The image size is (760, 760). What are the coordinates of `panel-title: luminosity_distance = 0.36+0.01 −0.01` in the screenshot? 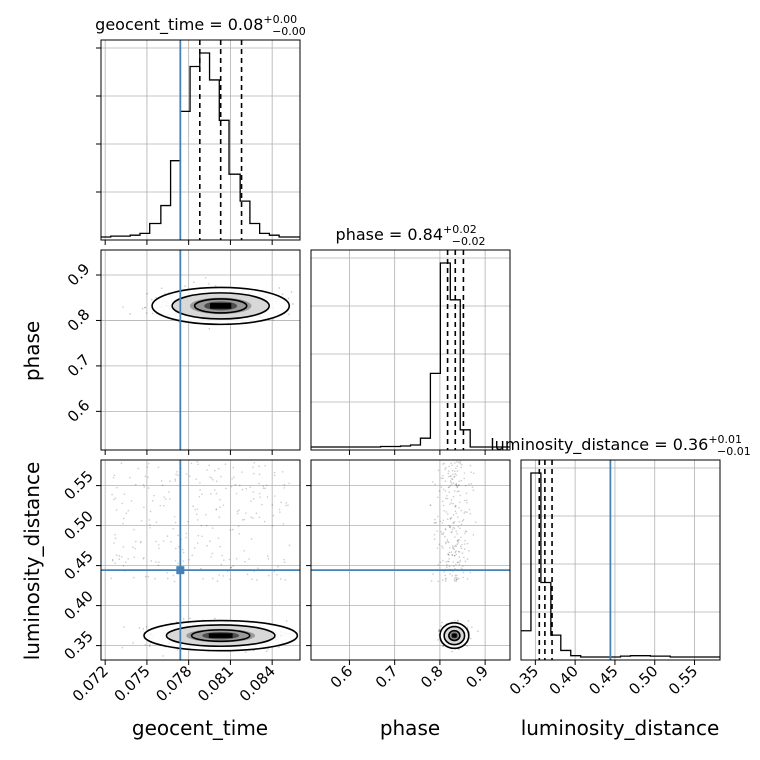 It's located at (620, 445).